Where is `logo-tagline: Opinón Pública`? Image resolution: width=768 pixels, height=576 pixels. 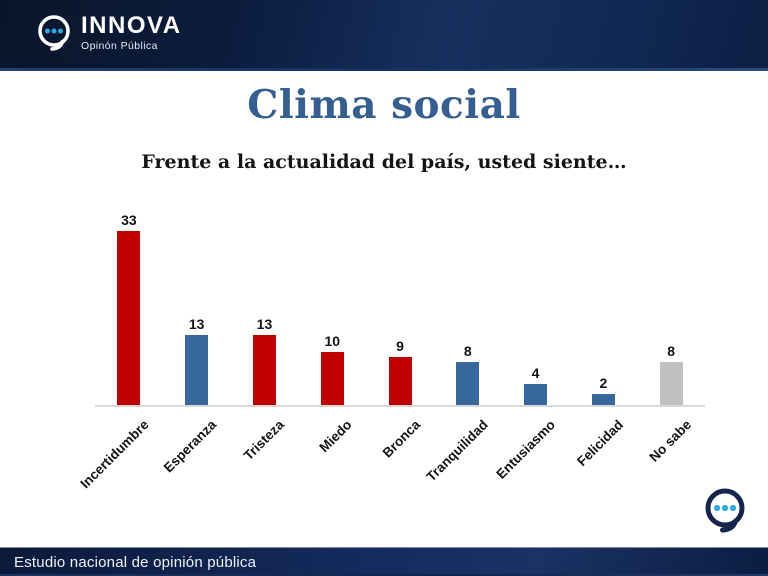 logo-tagline: Opinón Pública is located at coordinates (119, 46).